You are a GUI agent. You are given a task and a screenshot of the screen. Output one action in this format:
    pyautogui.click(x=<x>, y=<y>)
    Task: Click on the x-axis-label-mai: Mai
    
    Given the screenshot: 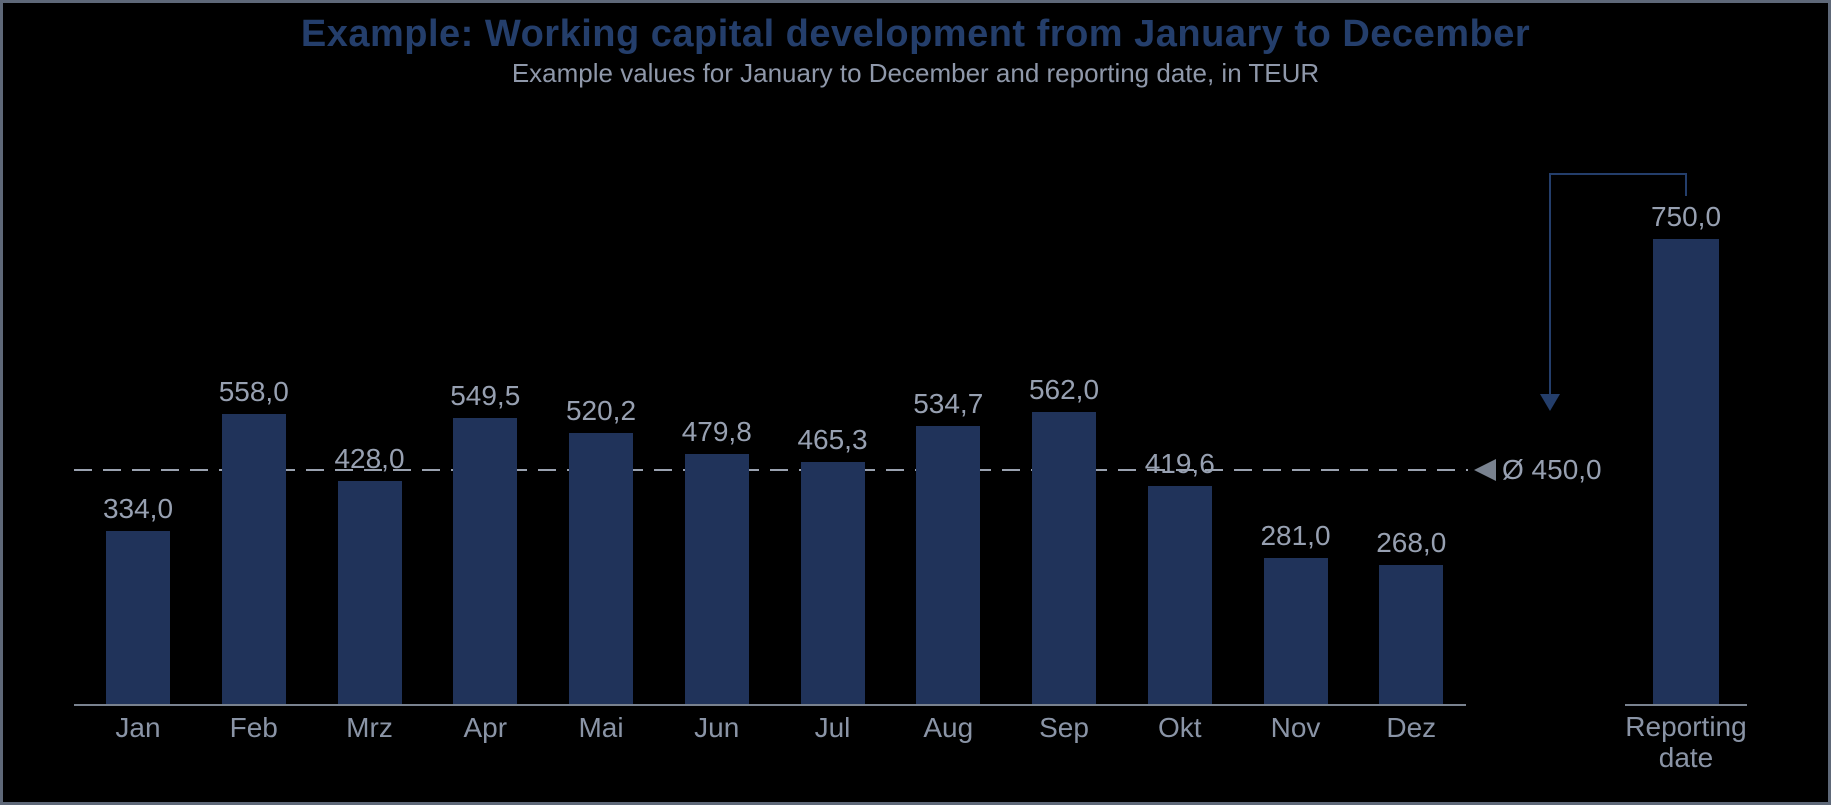 What is the action you would take?
    pyautogui.click(x=601, y=727)
    